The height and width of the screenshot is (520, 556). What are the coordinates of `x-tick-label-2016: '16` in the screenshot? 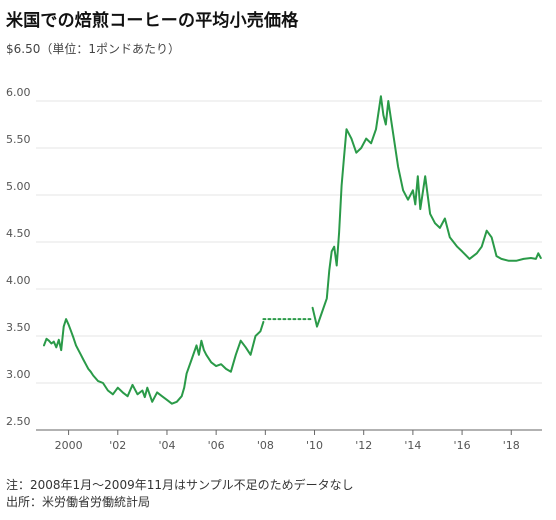 It's located at (462, 445).